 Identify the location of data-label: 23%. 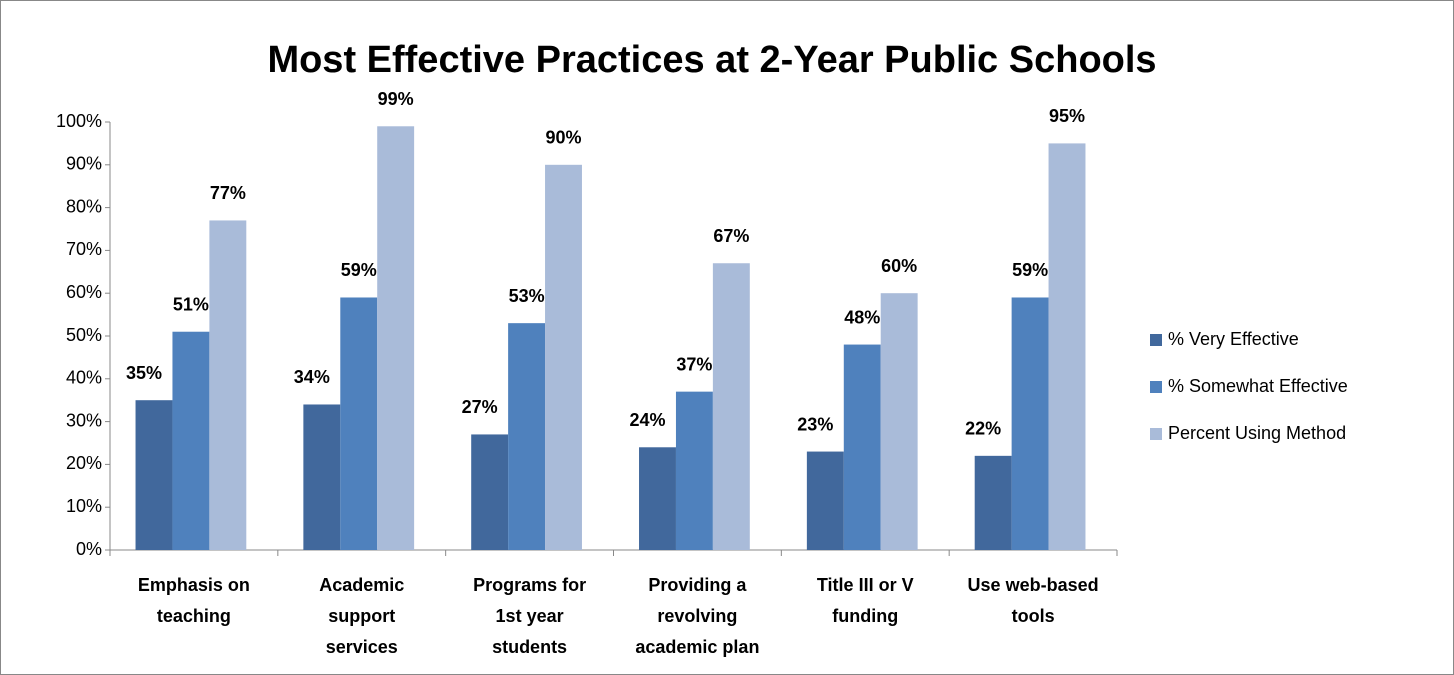
(815, 424).